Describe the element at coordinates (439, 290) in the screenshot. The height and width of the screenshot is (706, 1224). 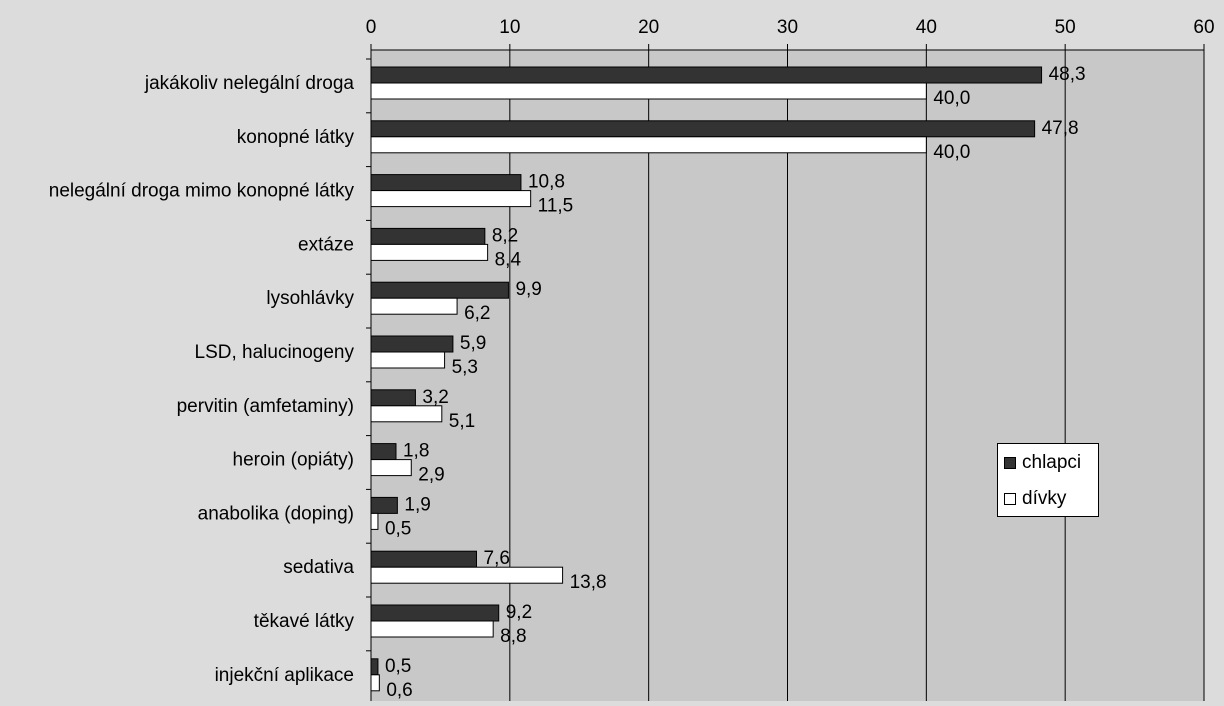
I see `bar-chlapci-lysohlavky` at that location.